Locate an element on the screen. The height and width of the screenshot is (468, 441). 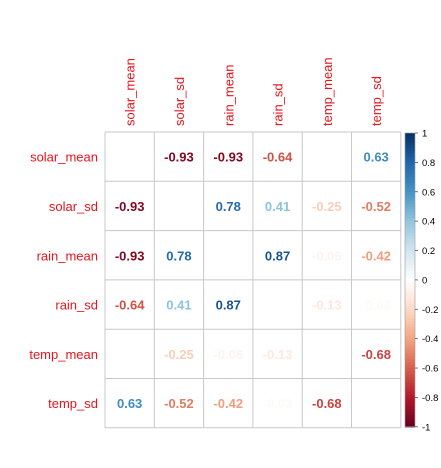
value-label-solar_sd-solar_mean: -0.93 is located at coordinates (130, 206).